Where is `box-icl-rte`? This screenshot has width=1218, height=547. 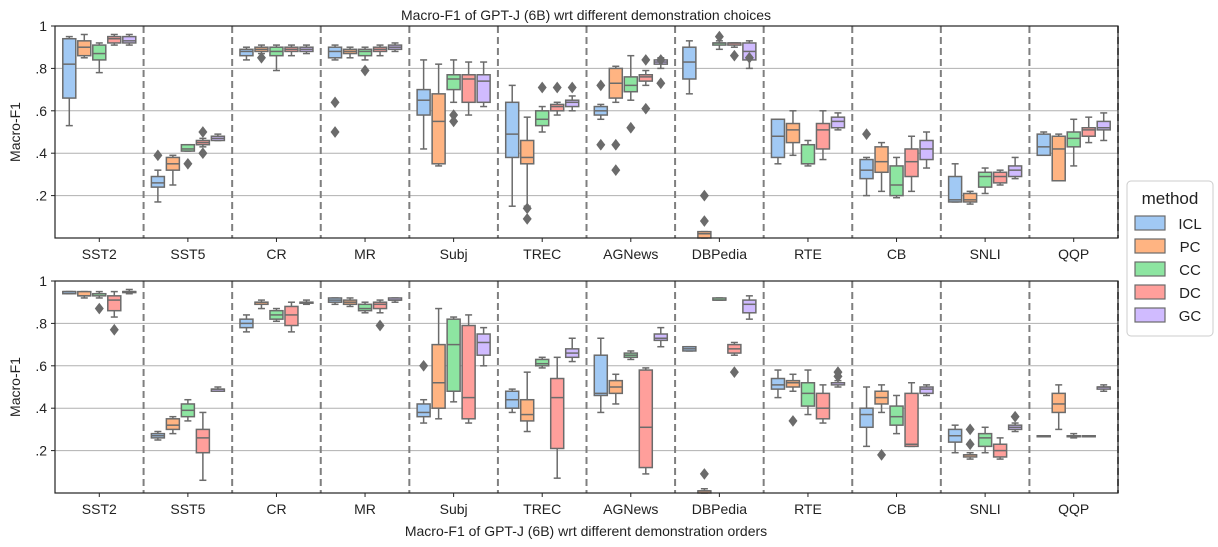
box-icl-rte is located at coordinates (778, 384).